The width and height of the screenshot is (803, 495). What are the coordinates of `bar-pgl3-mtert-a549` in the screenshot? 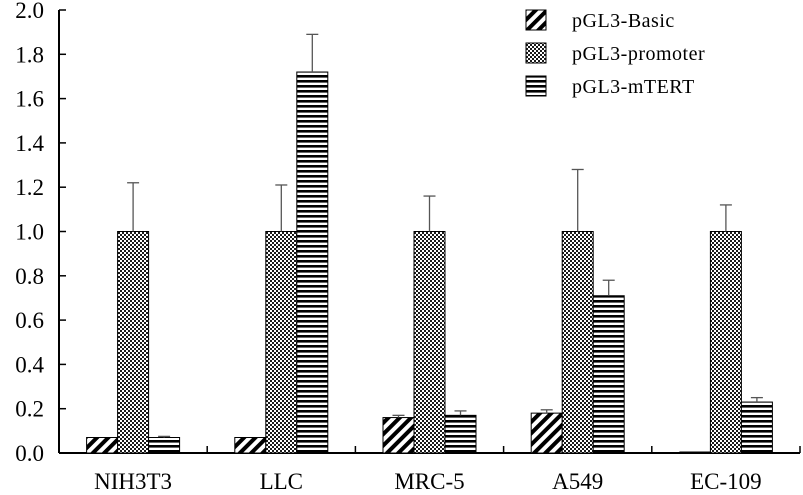 It's located at (608, 374).